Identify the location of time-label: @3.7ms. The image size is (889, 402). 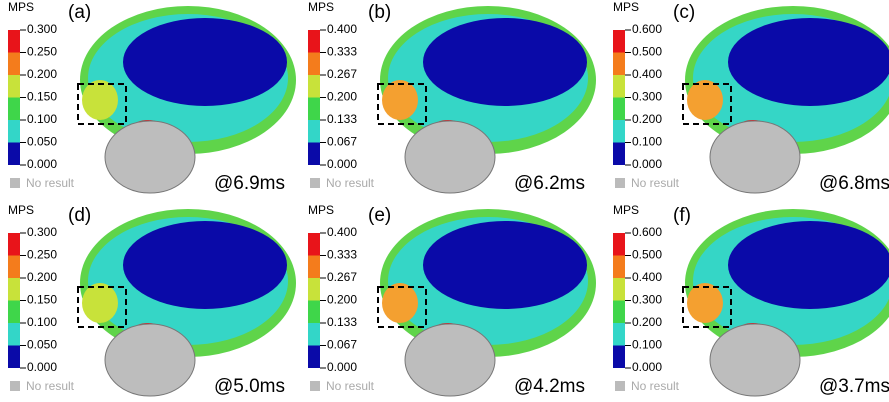
(854, 386).